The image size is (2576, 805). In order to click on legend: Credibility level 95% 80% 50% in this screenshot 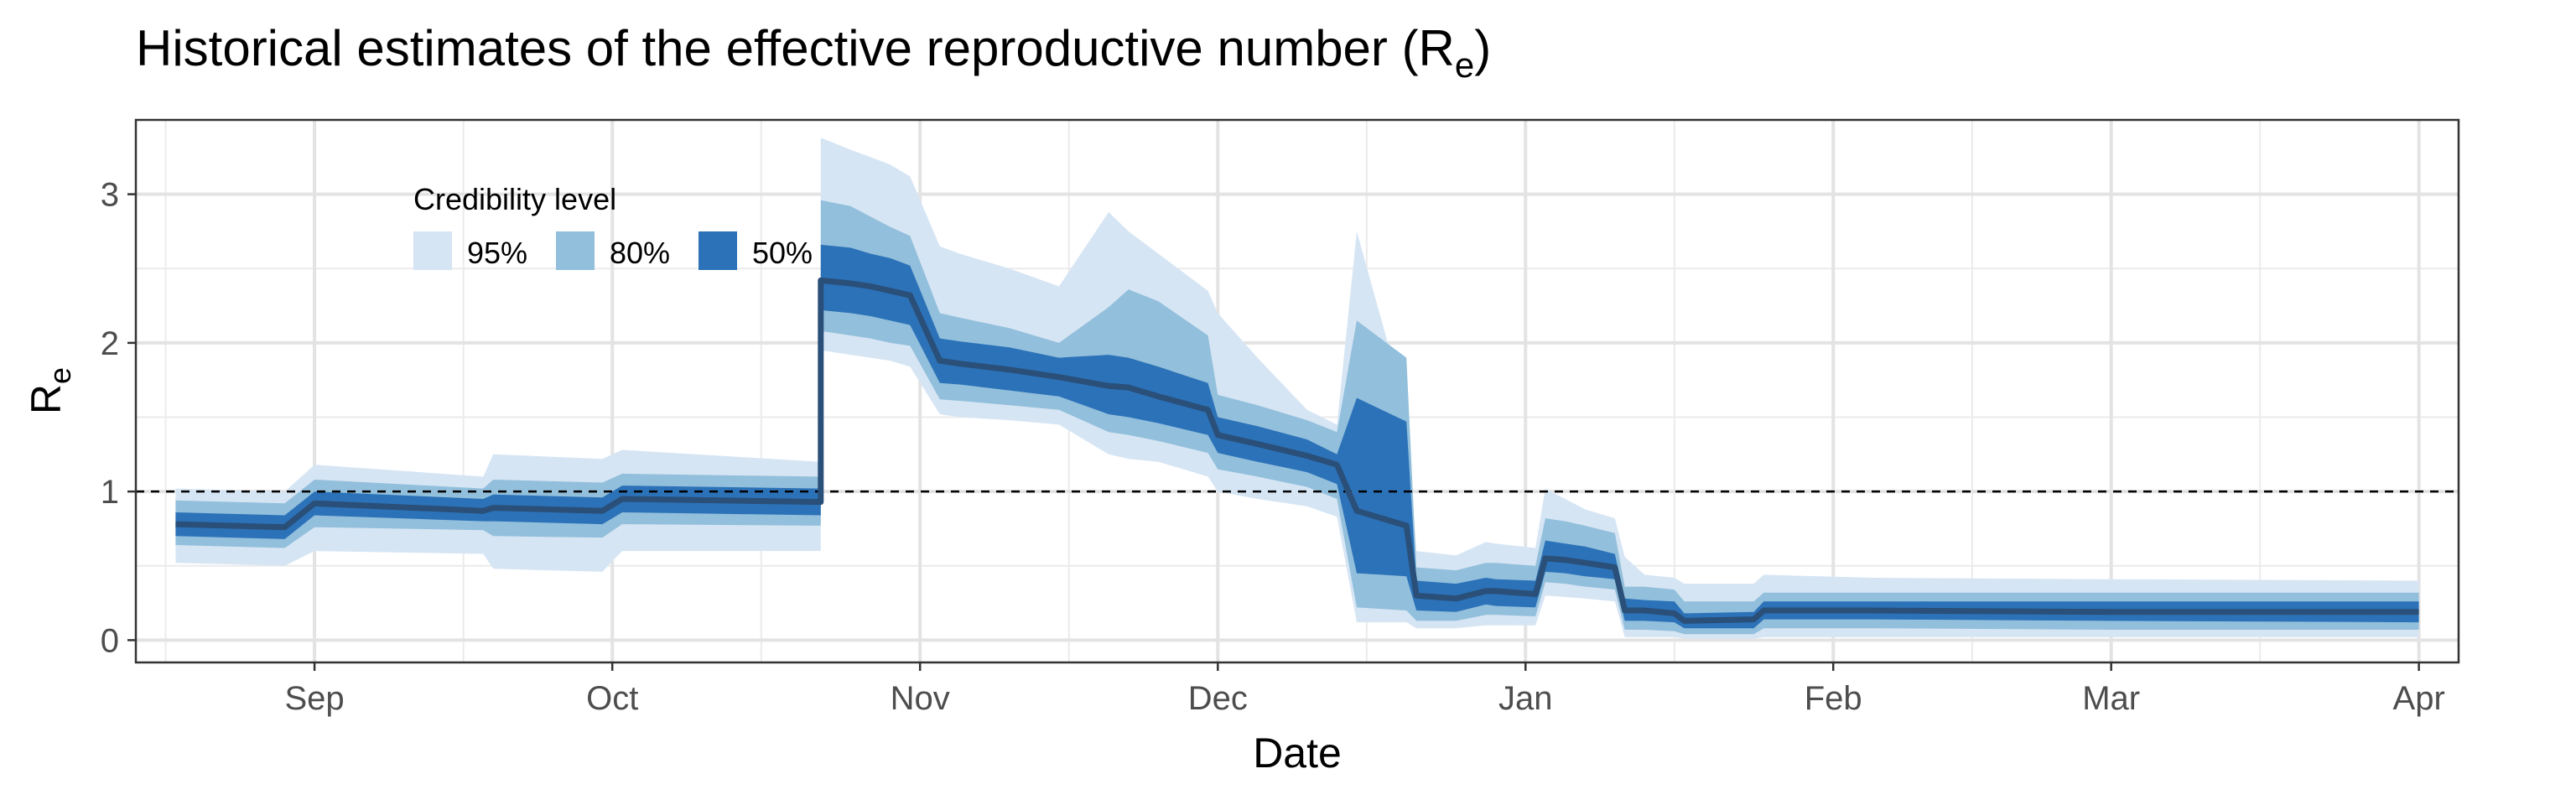, I will do `click(613, 226)`.